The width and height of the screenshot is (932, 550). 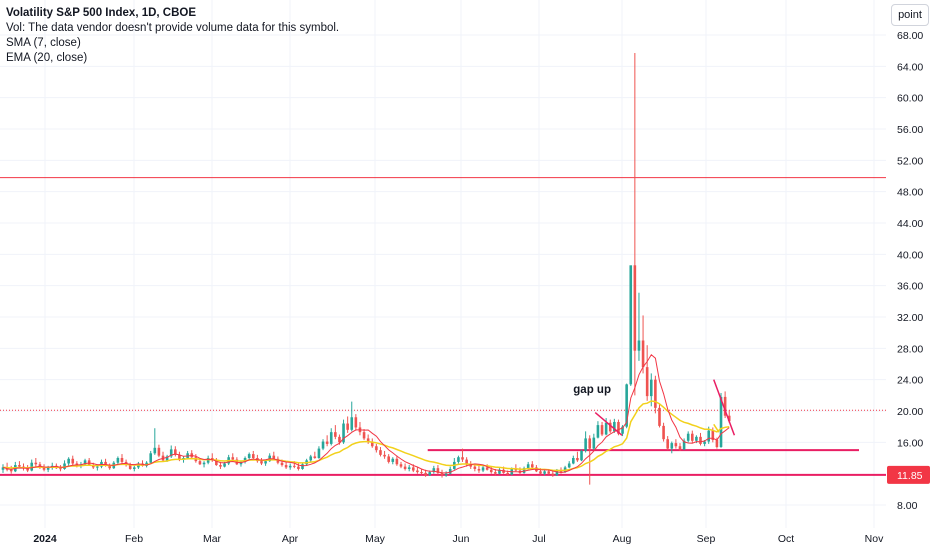 I want to click on time-tick-label: Jun, so click(x=461, y=539).